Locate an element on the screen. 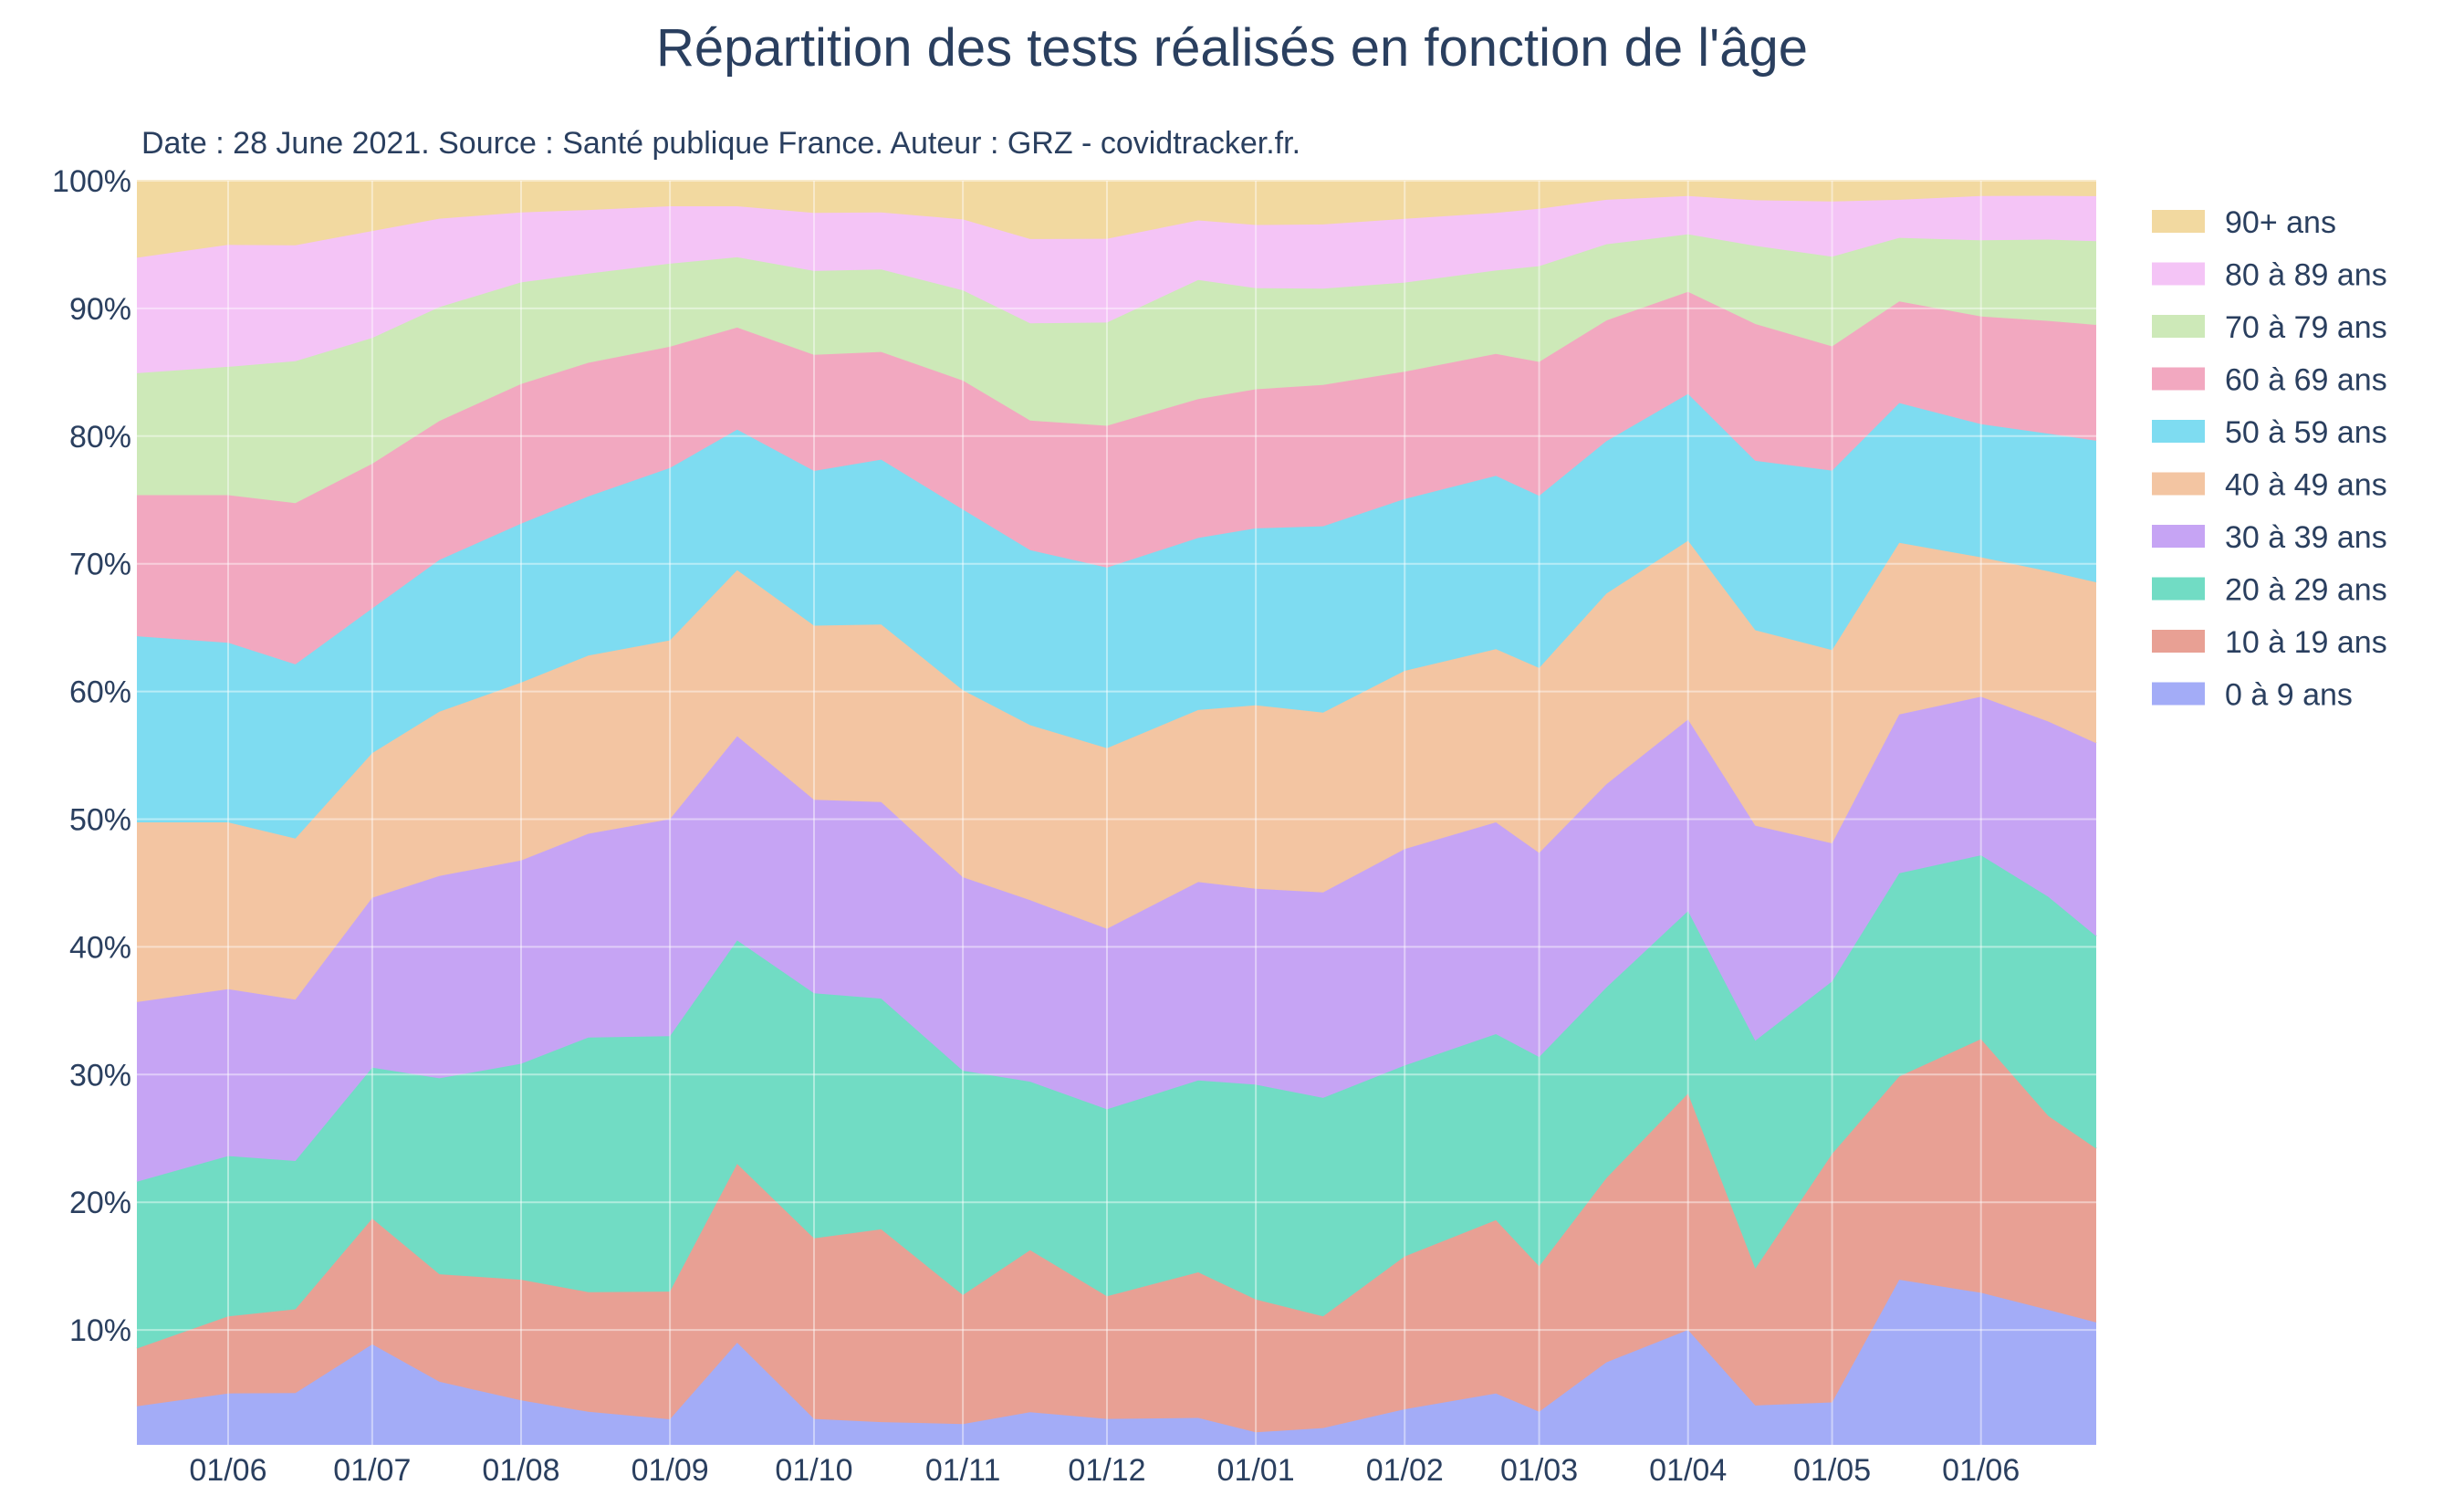  legend-item-10-a-19-ans: 10 à 19 ans is located at coordinates (2269, 642).